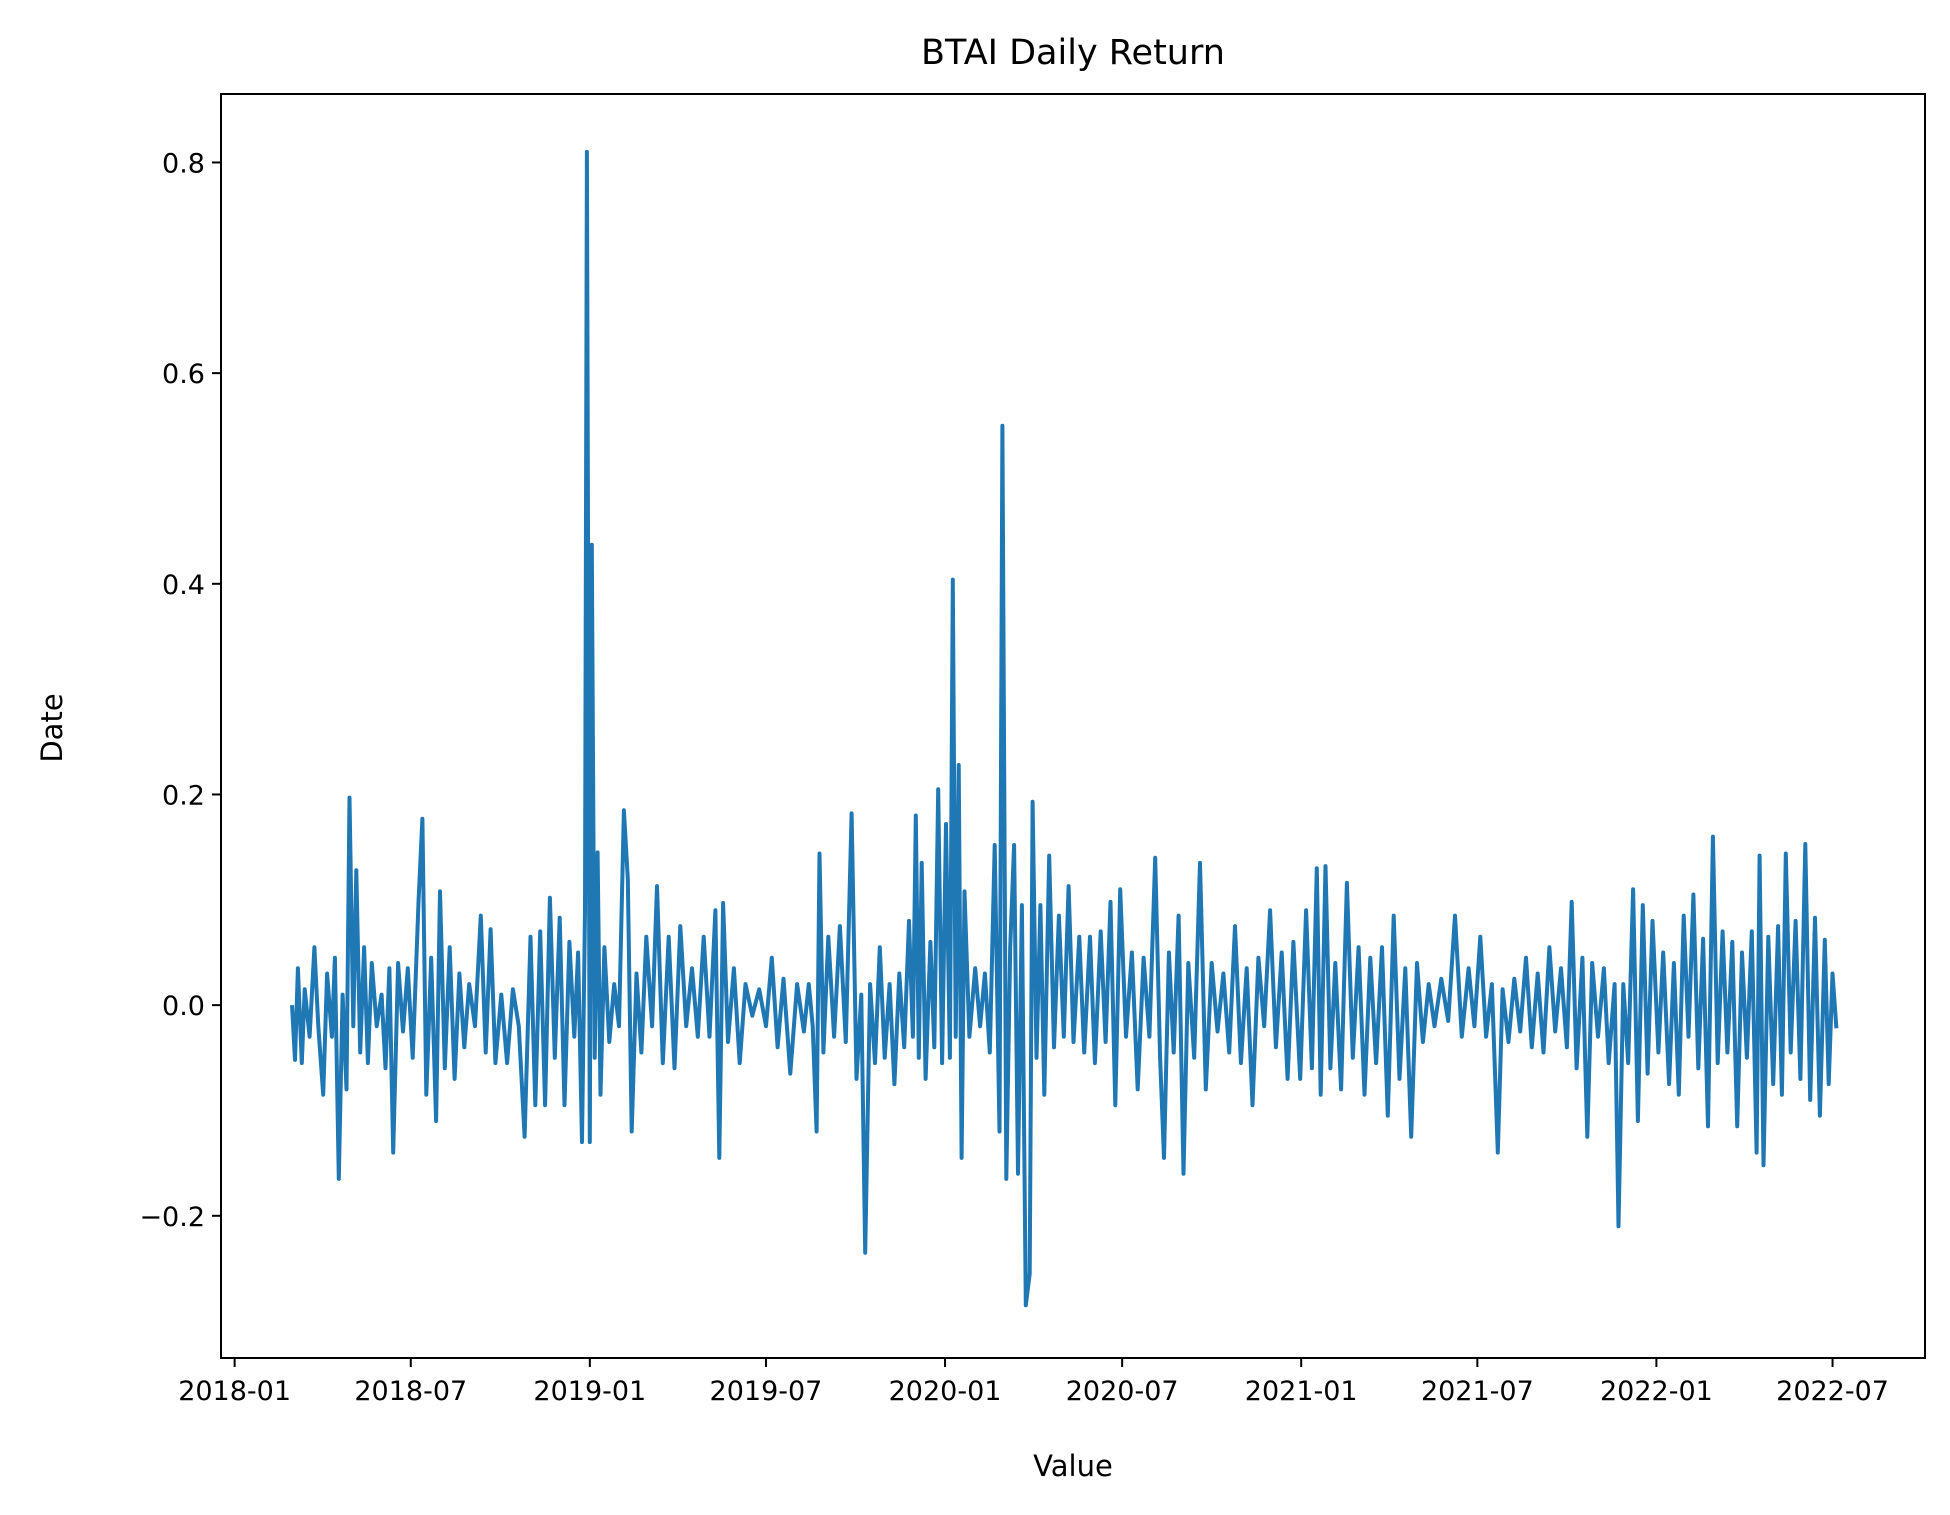 The image size is (1950, 1515). Describe the element at coordinates (945, 1391) in the screenshot. I see `x-tick-label: 2020-01` at that location.